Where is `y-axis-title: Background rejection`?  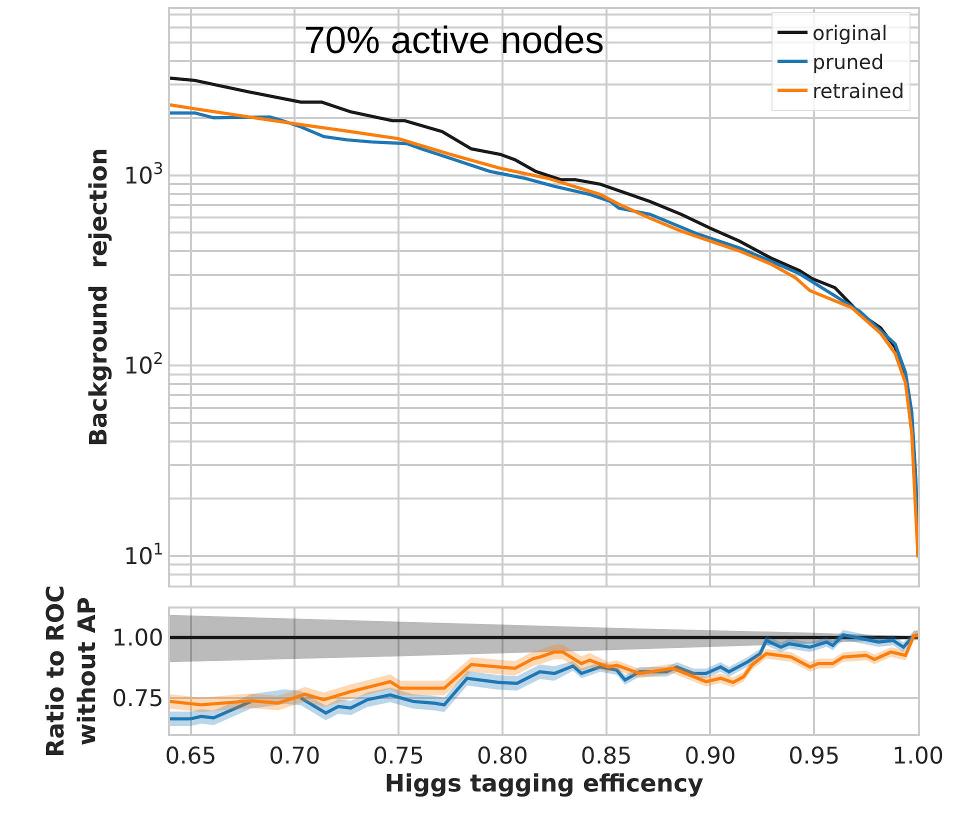 y-axis-title: Background rejection is located at coordinates (98, 297).